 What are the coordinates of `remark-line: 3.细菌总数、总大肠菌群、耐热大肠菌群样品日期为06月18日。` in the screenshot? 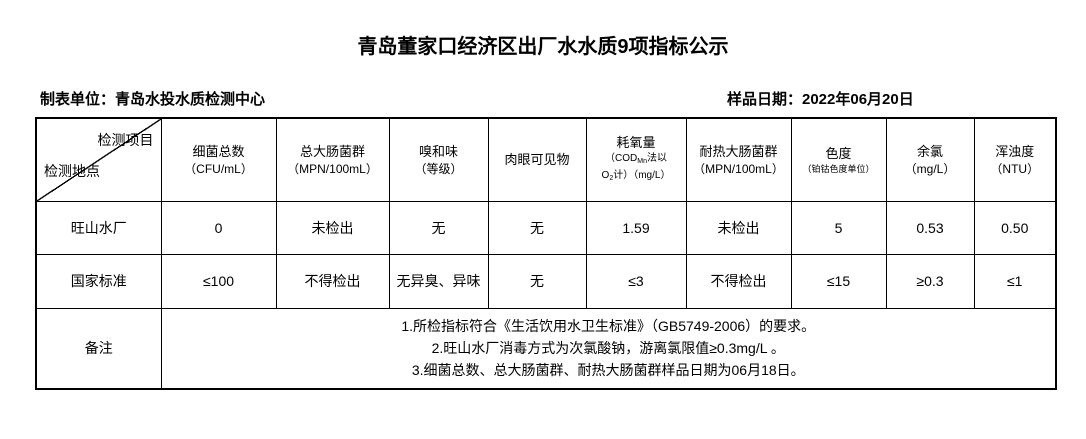 It's located at (608, 370).